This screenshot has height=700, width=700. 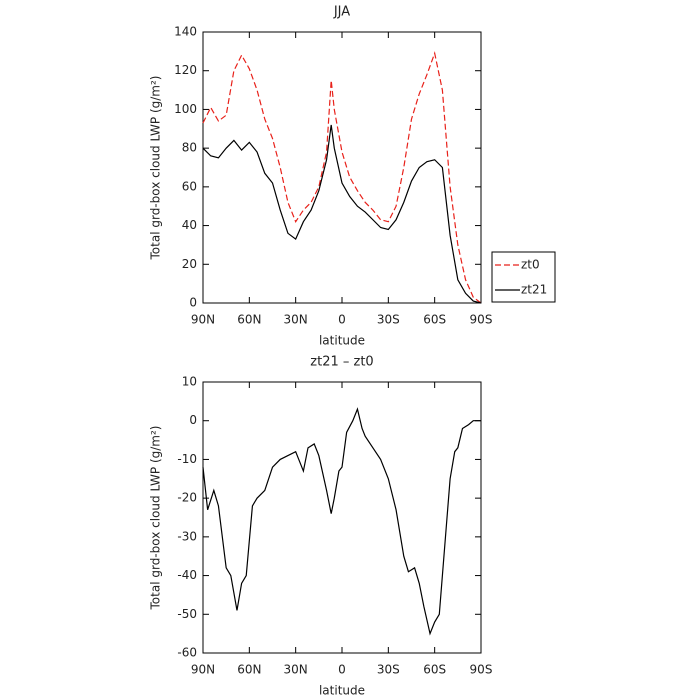 What do you see at coordinates (185, 70) in the screenshot?
I see `y-tick-label: 120` at bounding box center [185, 70].